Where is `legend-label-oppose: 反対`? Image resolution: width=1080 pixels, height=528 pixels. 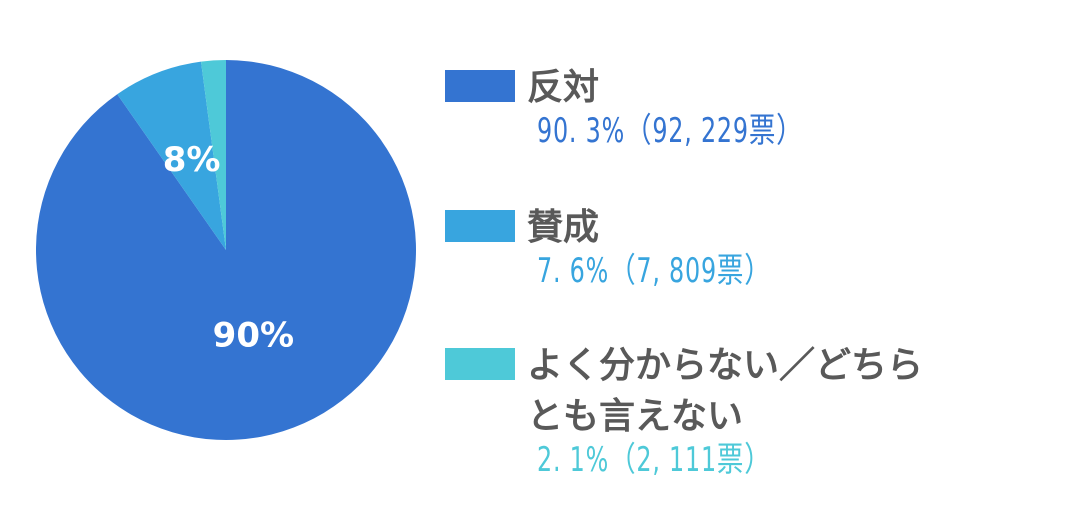 legend-label-oppose: 反対 is located at coordinates (563, 87).